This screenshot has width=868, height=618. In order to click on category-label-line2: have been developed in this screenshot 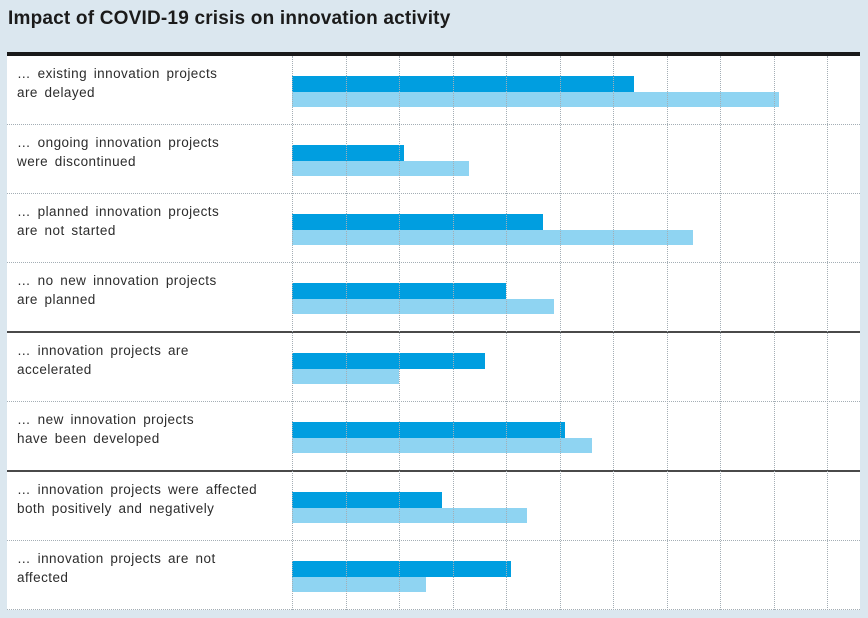, I will do `click(88, 438)`.